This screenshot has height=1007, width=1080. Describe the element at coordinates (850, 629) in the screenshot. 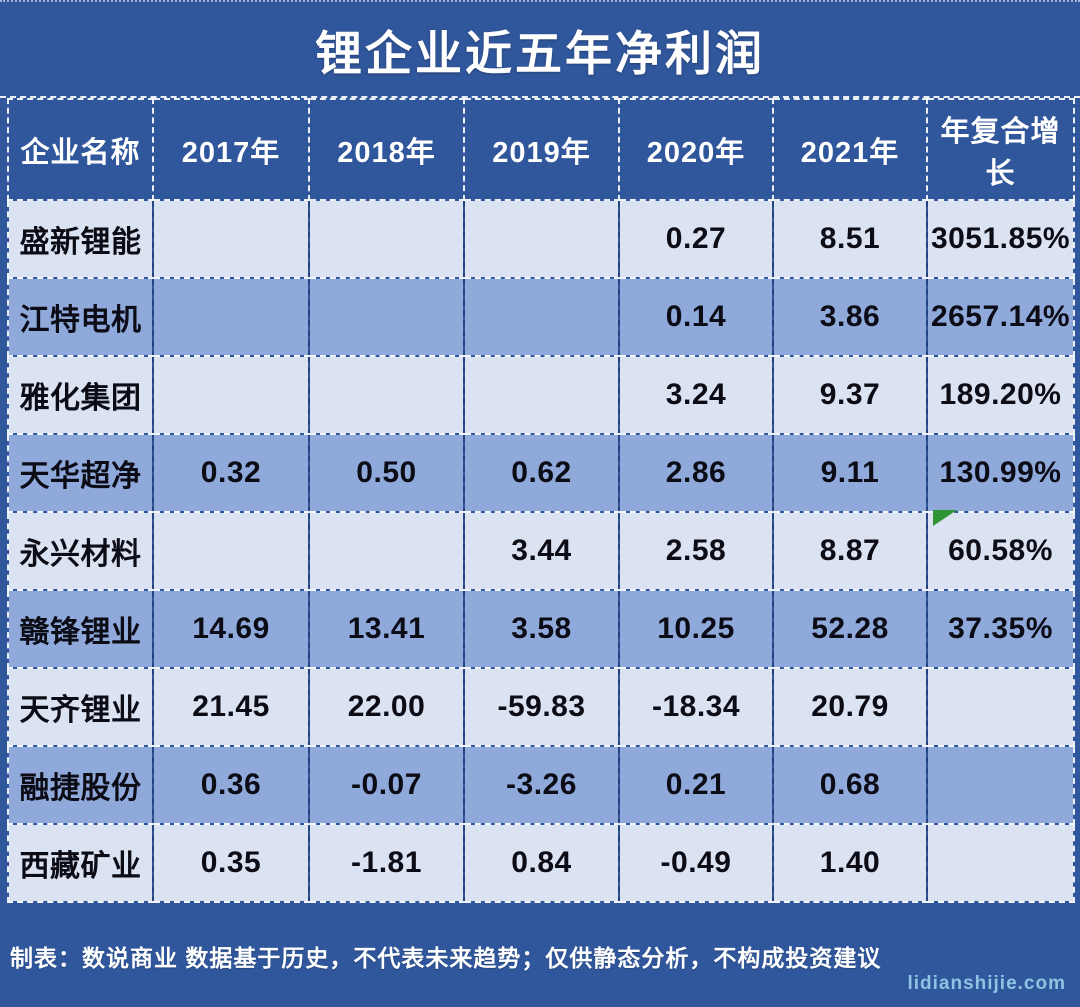

I see `value-cell: 52.28` at that location.